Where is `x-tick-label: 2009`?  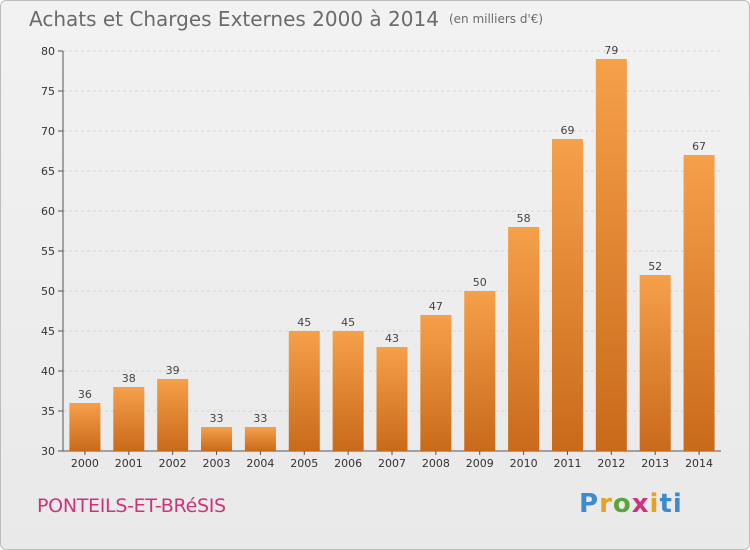
x-tick-label: 2009 is located at coordinates (480, 463).